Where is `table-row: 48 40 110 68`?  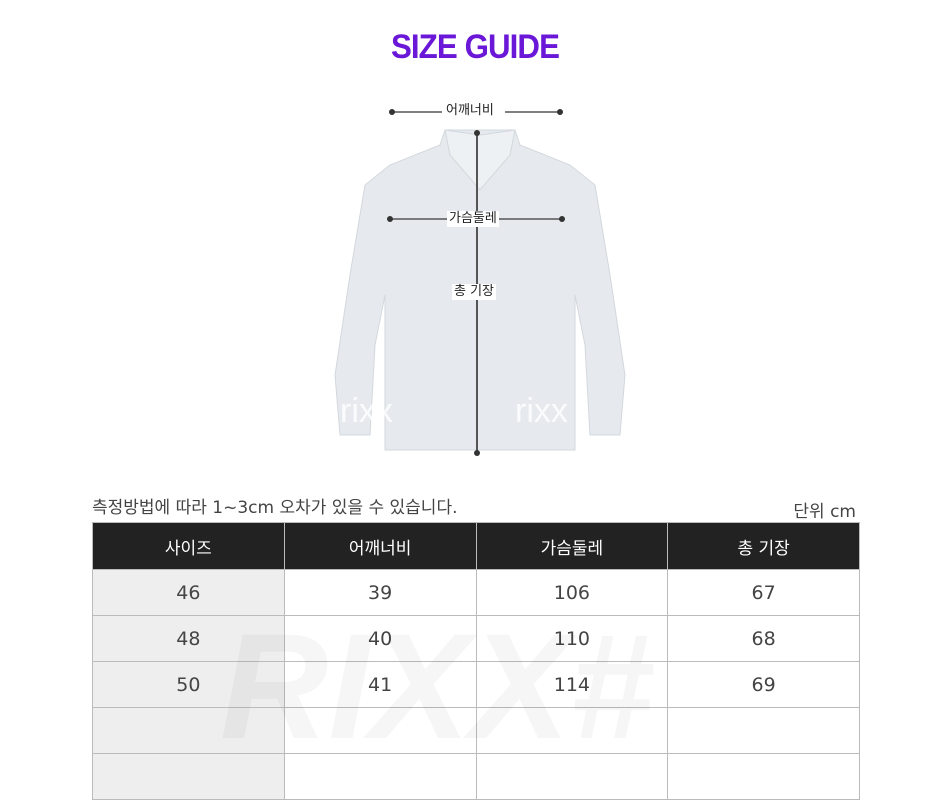
table-row: 48 40 110 68 is located at coordinates (476, 638).